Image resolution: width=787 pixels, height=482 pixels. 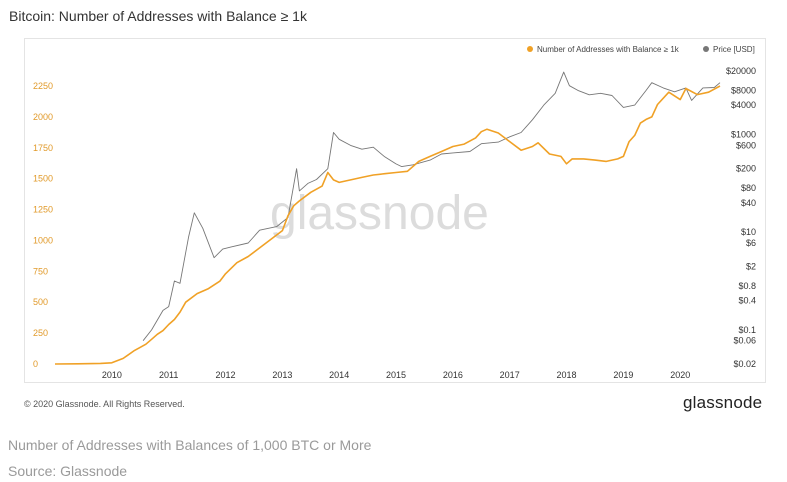 What do you see at coordinates (567, 375) in the screenshot?
I see `x-tick-label: 2018` at bounding box center [567, 375].